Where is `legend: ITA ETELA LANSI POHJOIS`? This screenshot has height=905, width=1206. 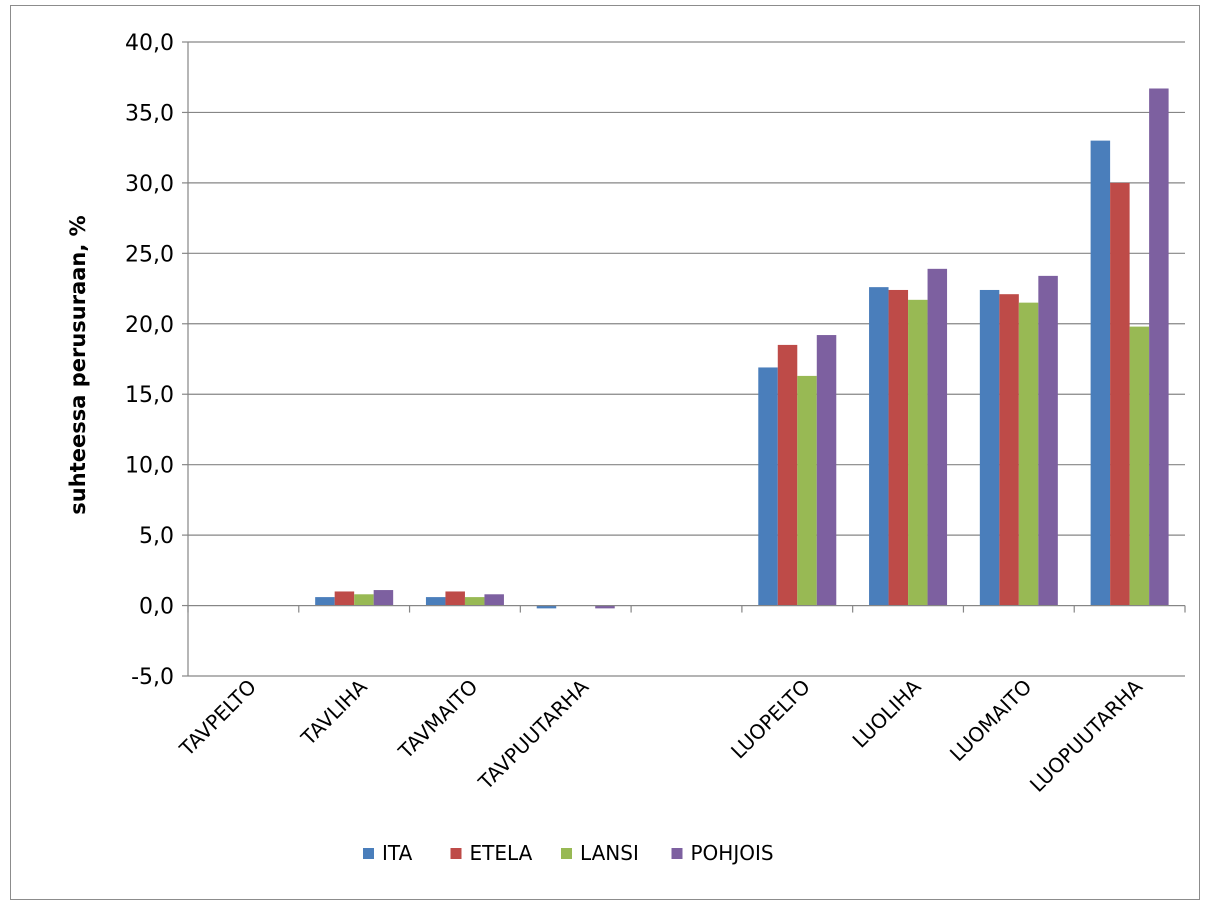
legend: ITA ETELA LANSI POHJOIS is located at coordinates (568, 853).